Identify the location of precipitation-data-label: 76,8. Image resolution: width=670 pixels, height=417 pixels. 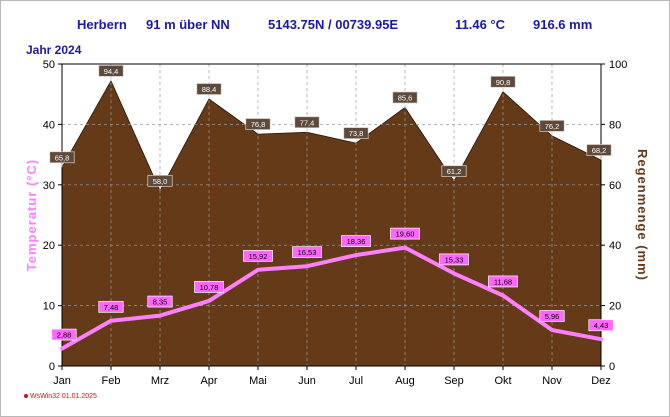
(258, 124).